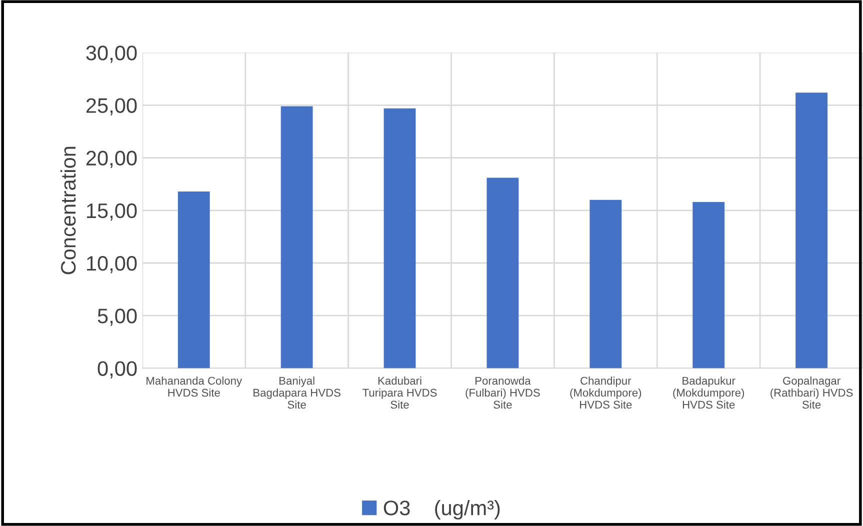 The height and width of the screenshot is (526, 863). I want to click on x-tick-label: Gopalnagar (Rathbari) HVDS Site, so click(811, 392).